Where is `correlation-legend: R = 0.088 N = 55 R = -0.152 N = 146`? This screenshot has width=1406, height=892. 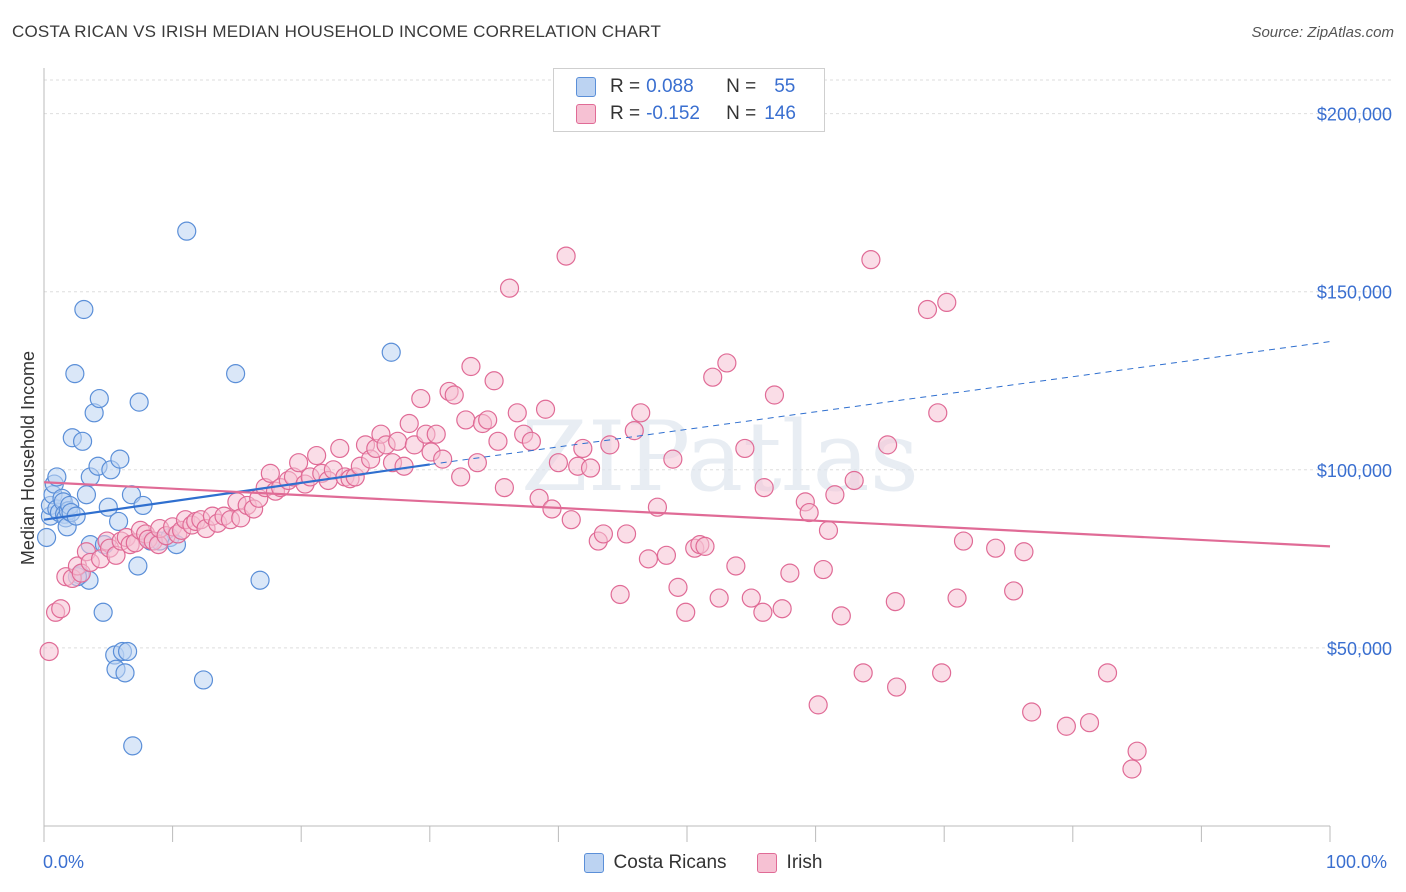 correlation-legend: R = 0.088 N = 55 R = -0.152 N = 146 is located at coordinates (689, 100).